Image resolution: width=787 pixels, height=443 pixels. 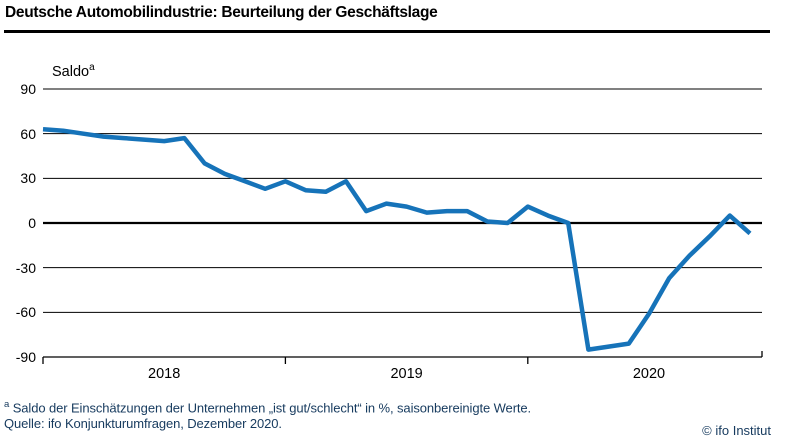 What do you see at coordinates (92, 67) in the screenshot?
I see `y-axis-title-footnote-marker: a` at bounding box center [92, 67].